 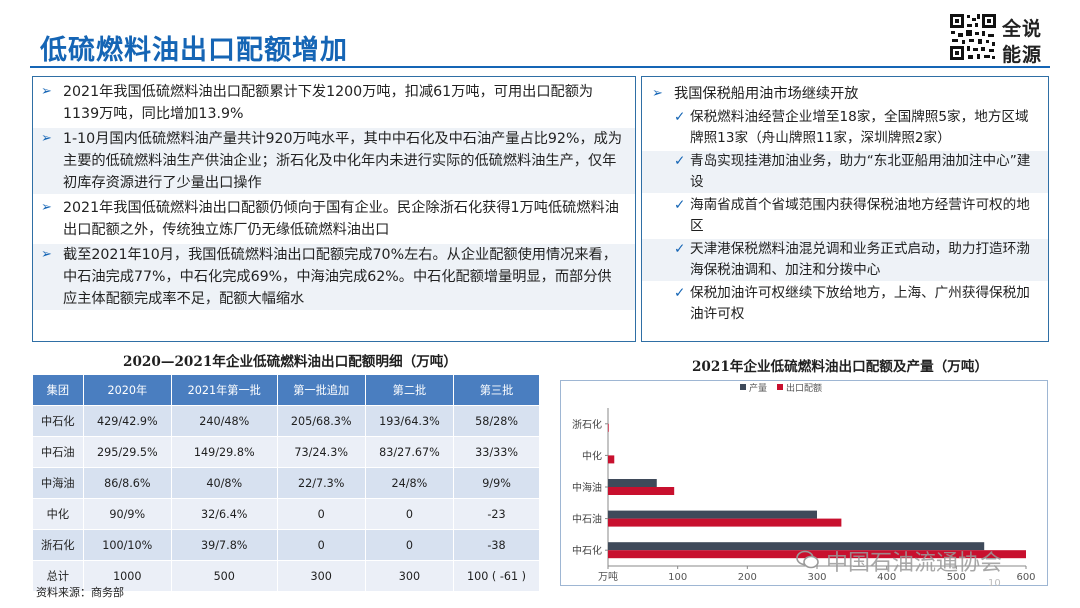 I want to click on table-cell: -38, so click(x=496, y=545).